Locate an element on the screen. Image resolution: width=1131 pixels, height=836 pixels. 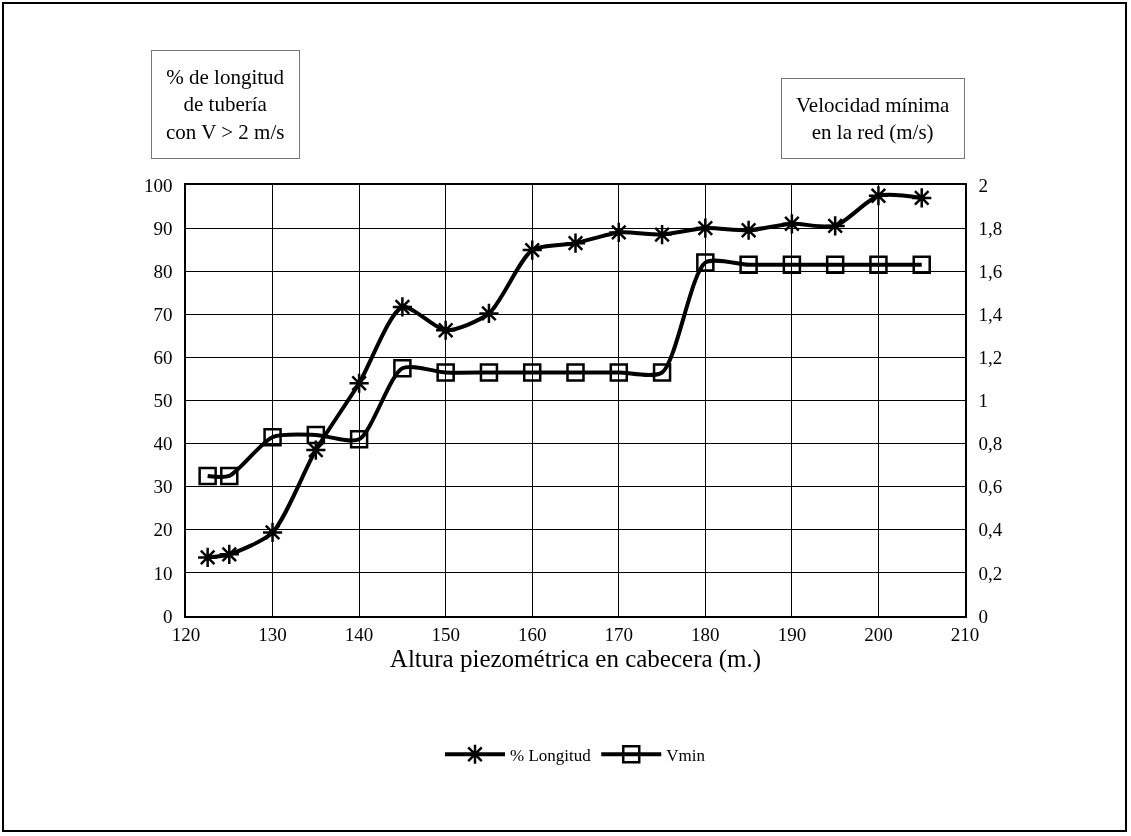
y2-tick-label: 1,4 is located at coordinates (990, 314).